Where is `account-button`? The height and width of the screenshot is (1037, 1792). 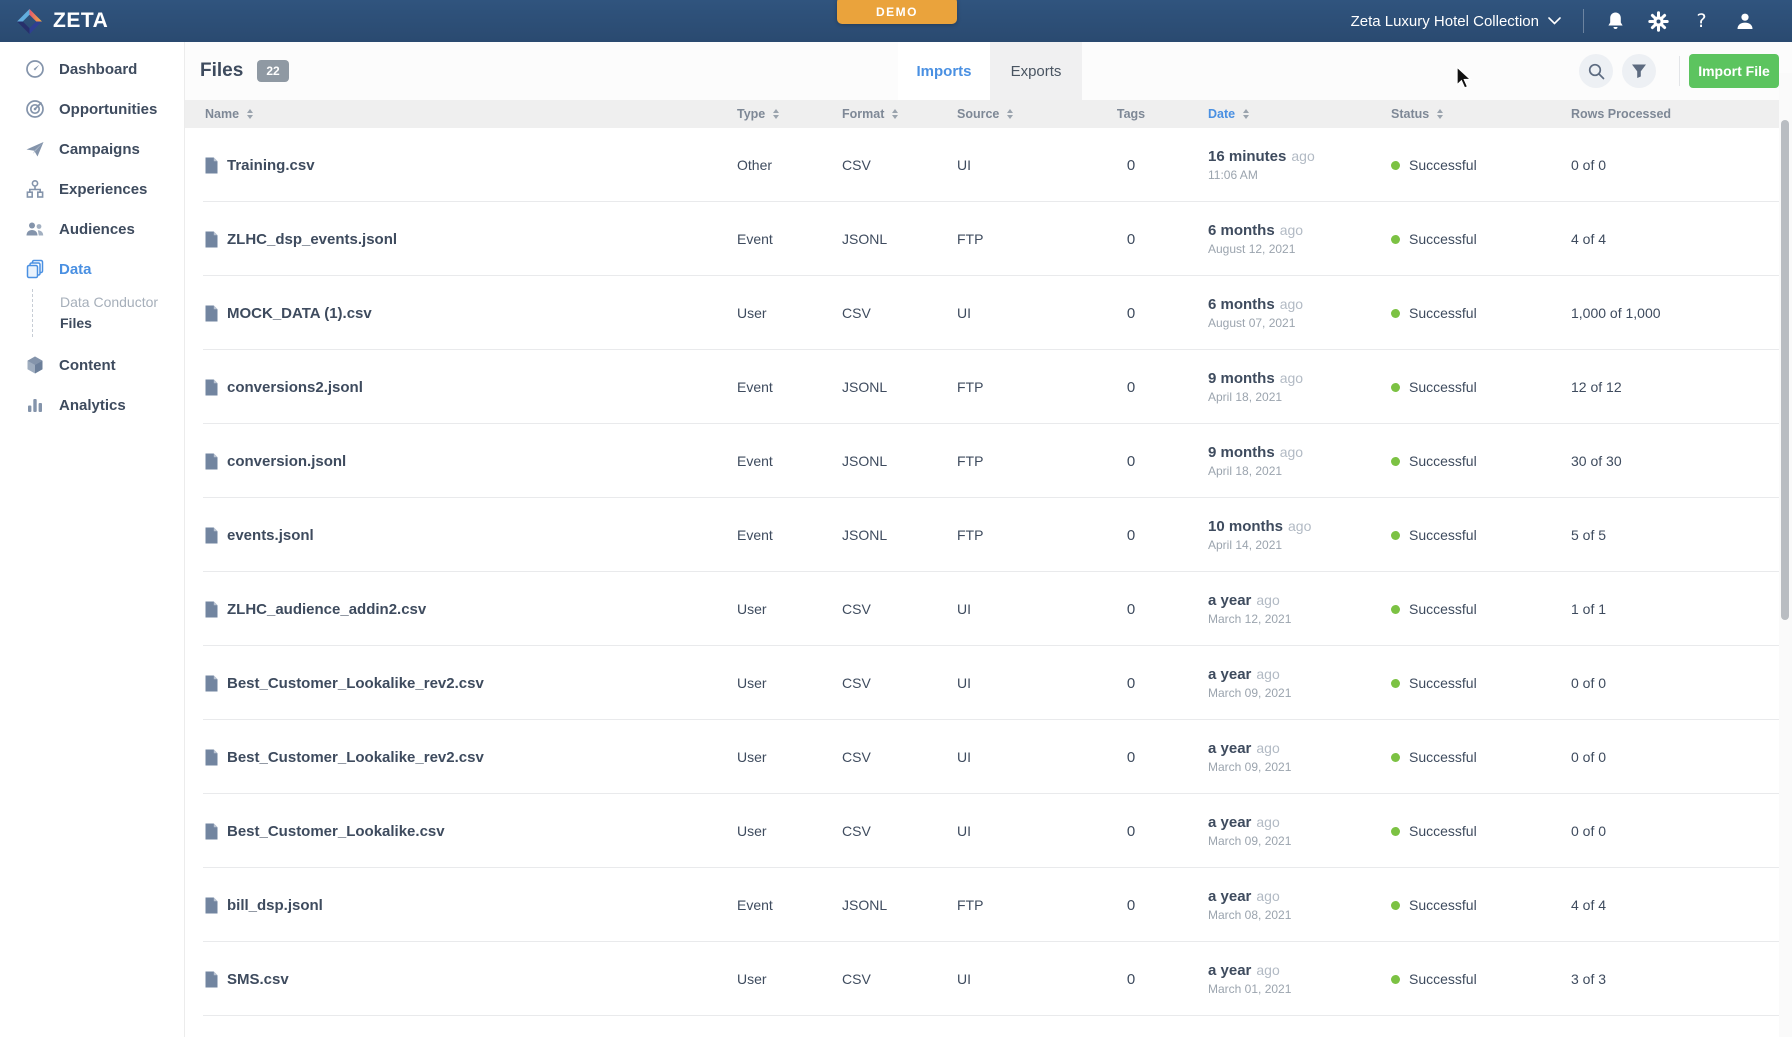
account-button is located at coordinates (1744, 21).